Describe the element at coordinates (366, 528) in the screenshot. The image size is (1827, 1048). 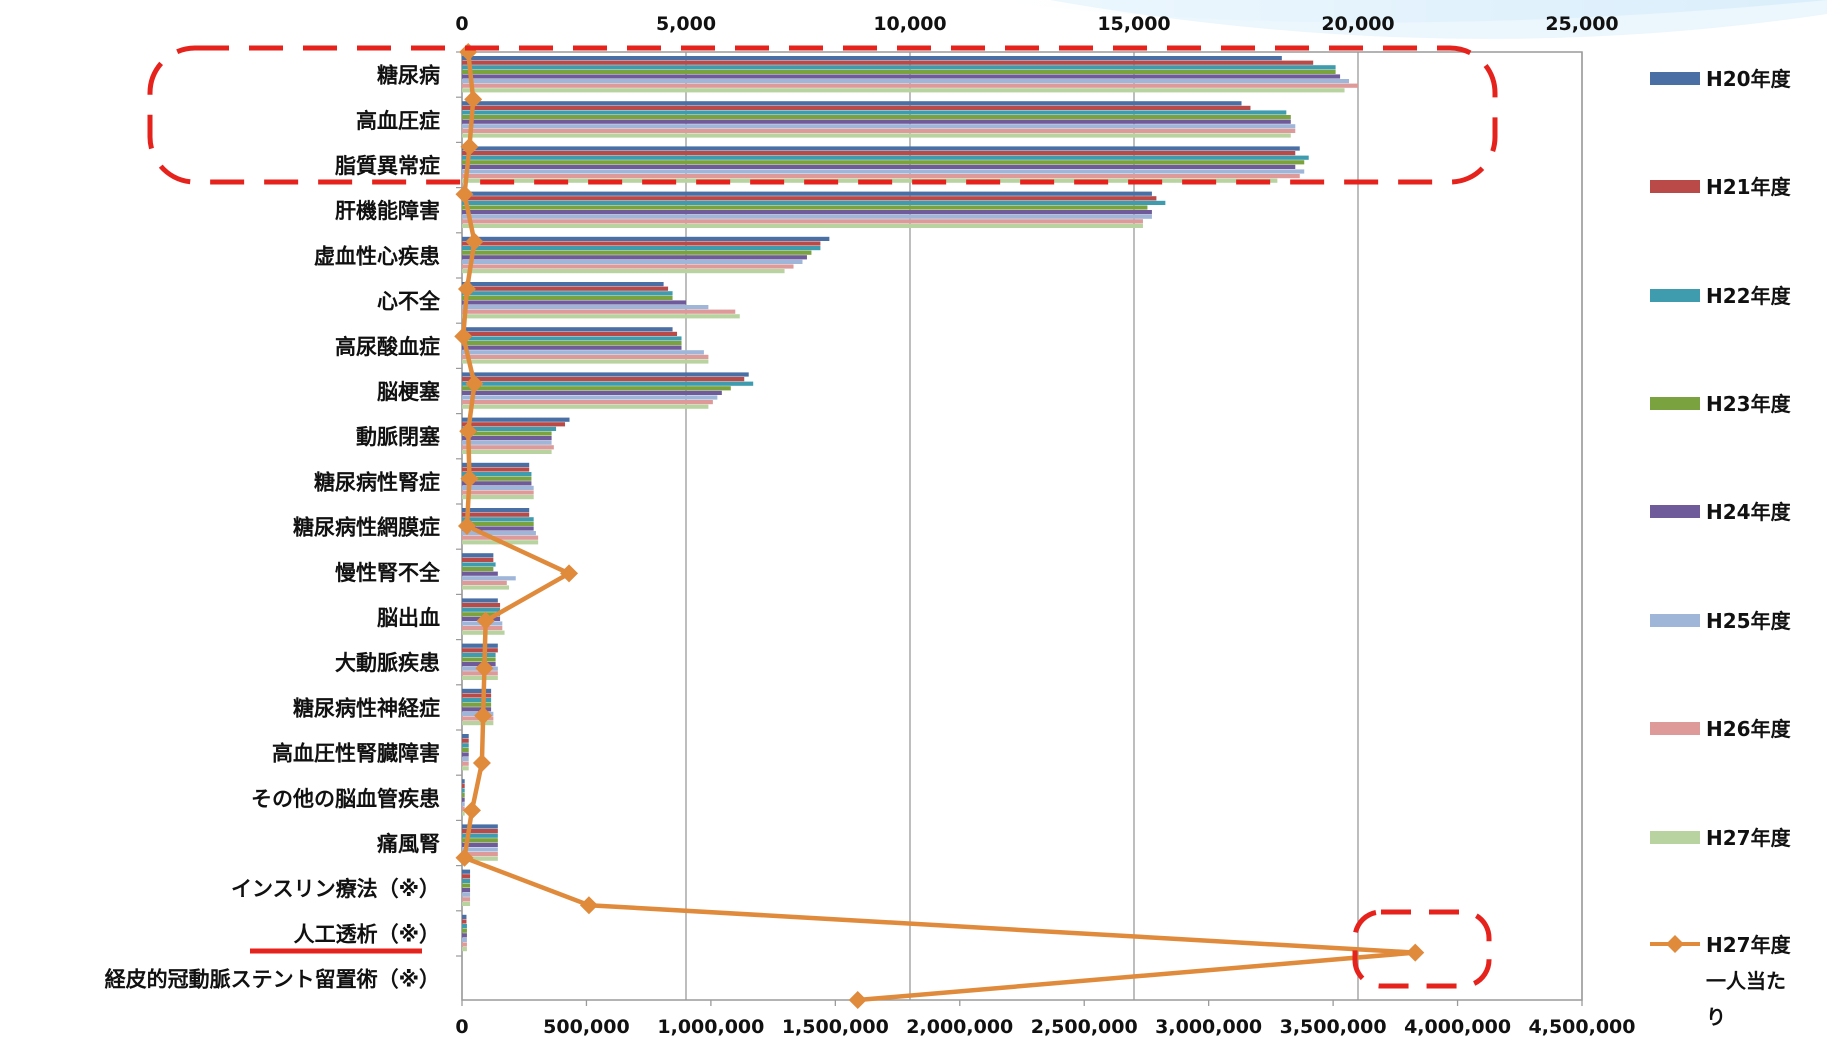
I see `category-label: 糖尿病性網膜症` at that location.